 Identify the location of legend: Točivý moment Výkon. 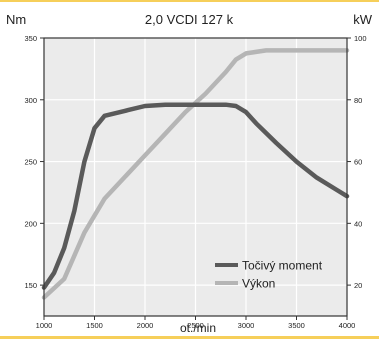
(269, 275).